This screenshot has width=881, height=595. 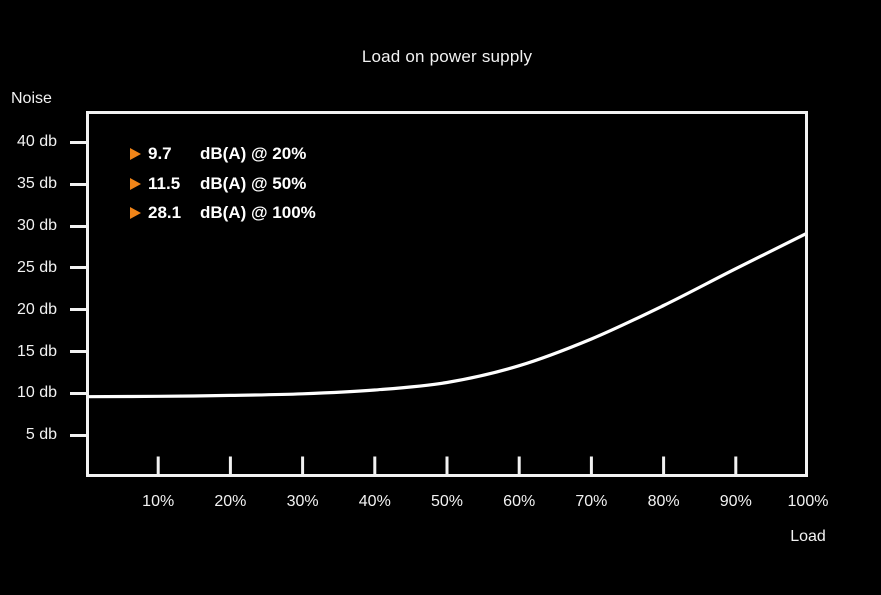 I want to click on x-tick-label: 90%, so click(x=735, y=501).